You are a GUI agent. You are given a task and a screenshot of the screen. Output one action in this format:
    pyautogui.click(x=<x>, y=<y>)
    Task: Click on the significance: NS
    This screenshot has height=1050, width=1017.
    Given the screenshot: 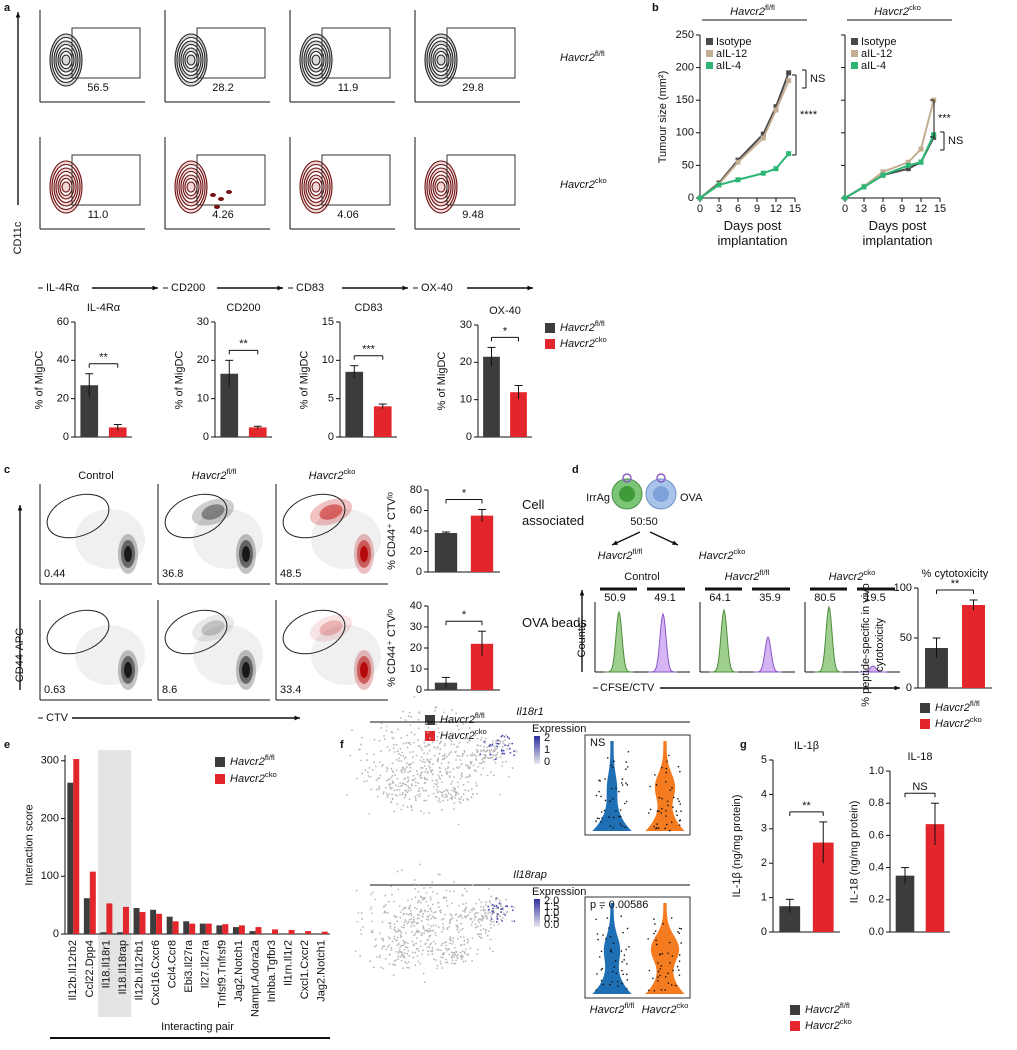 What is the action you would take?
    pyautogui.click(x=817, y=79)
    